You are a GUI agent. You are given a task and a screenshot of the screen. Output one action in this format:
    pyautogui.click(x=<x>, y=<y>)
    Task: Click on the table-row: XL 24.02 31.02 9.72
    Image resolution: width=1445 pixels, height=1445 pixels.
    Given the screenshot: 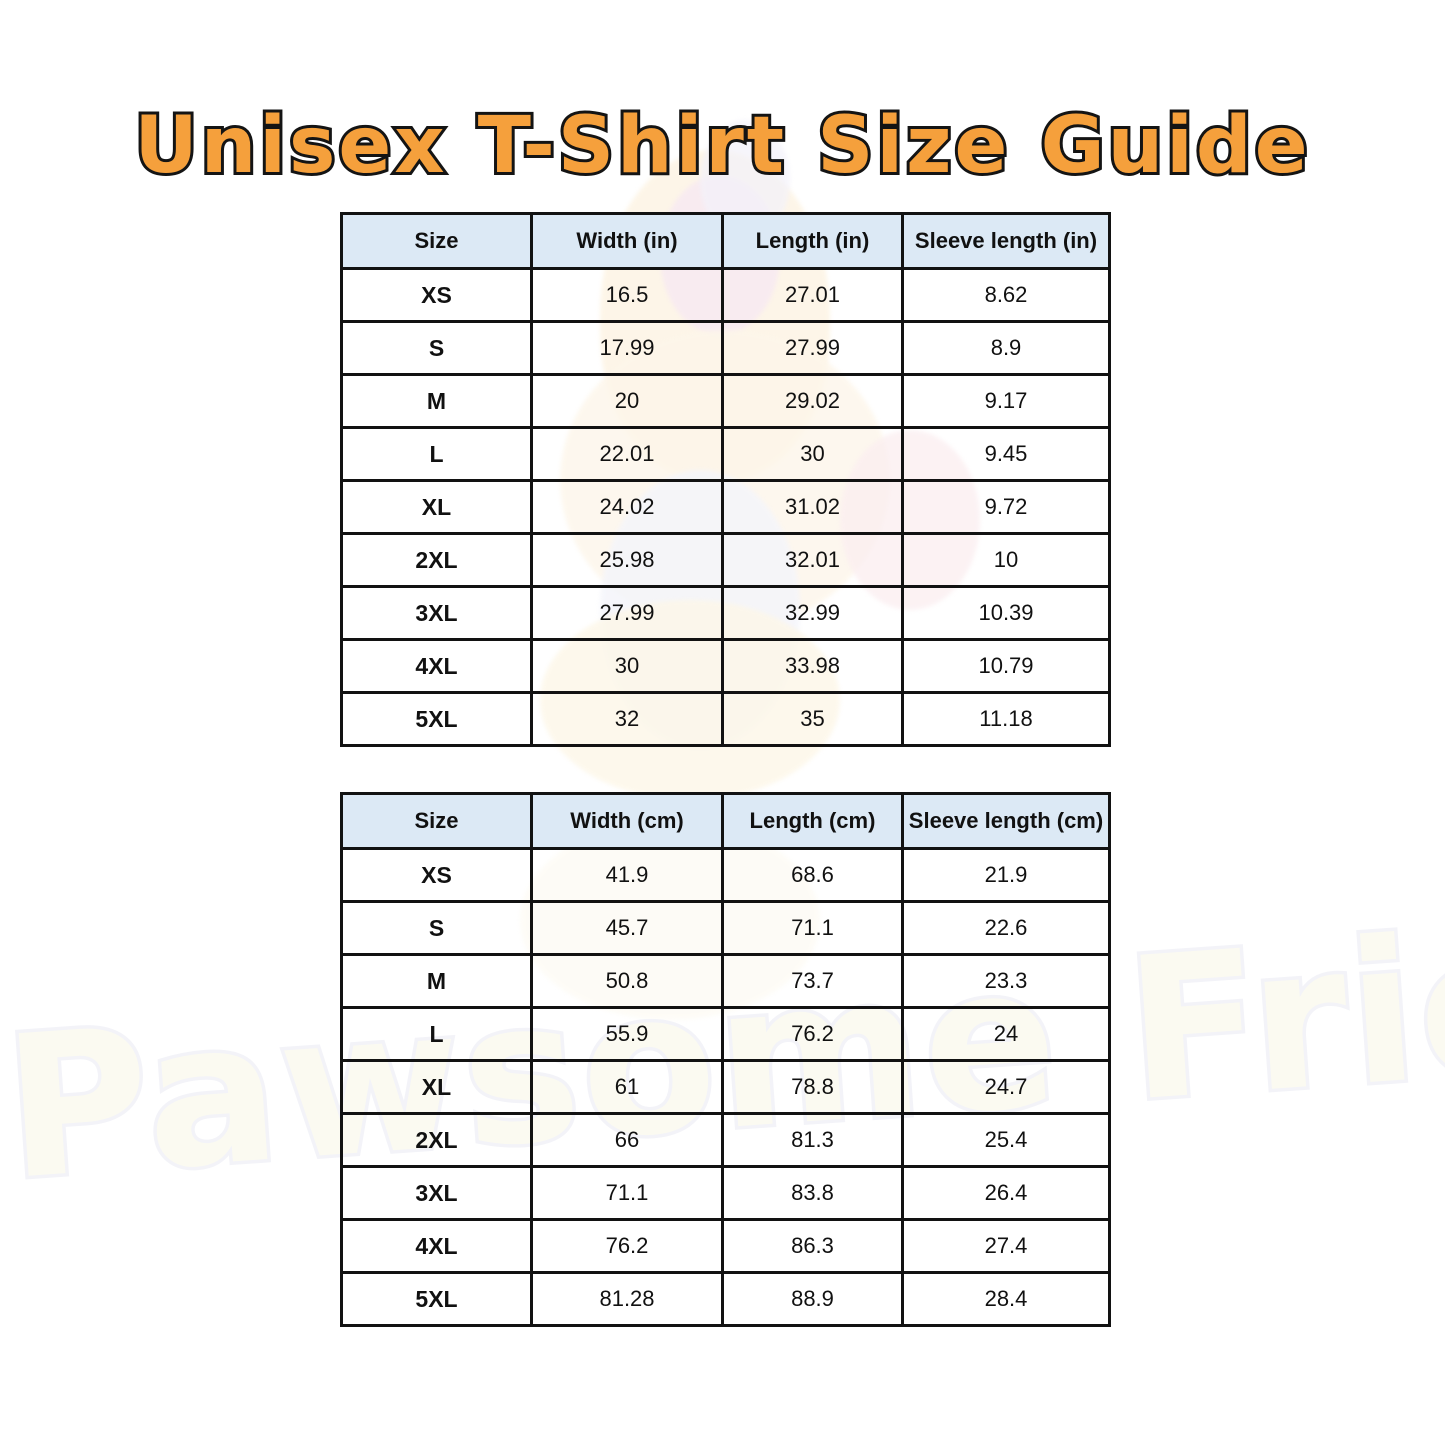 What is the action you would take?
    pyautogui.click(x=725, y=507)
    